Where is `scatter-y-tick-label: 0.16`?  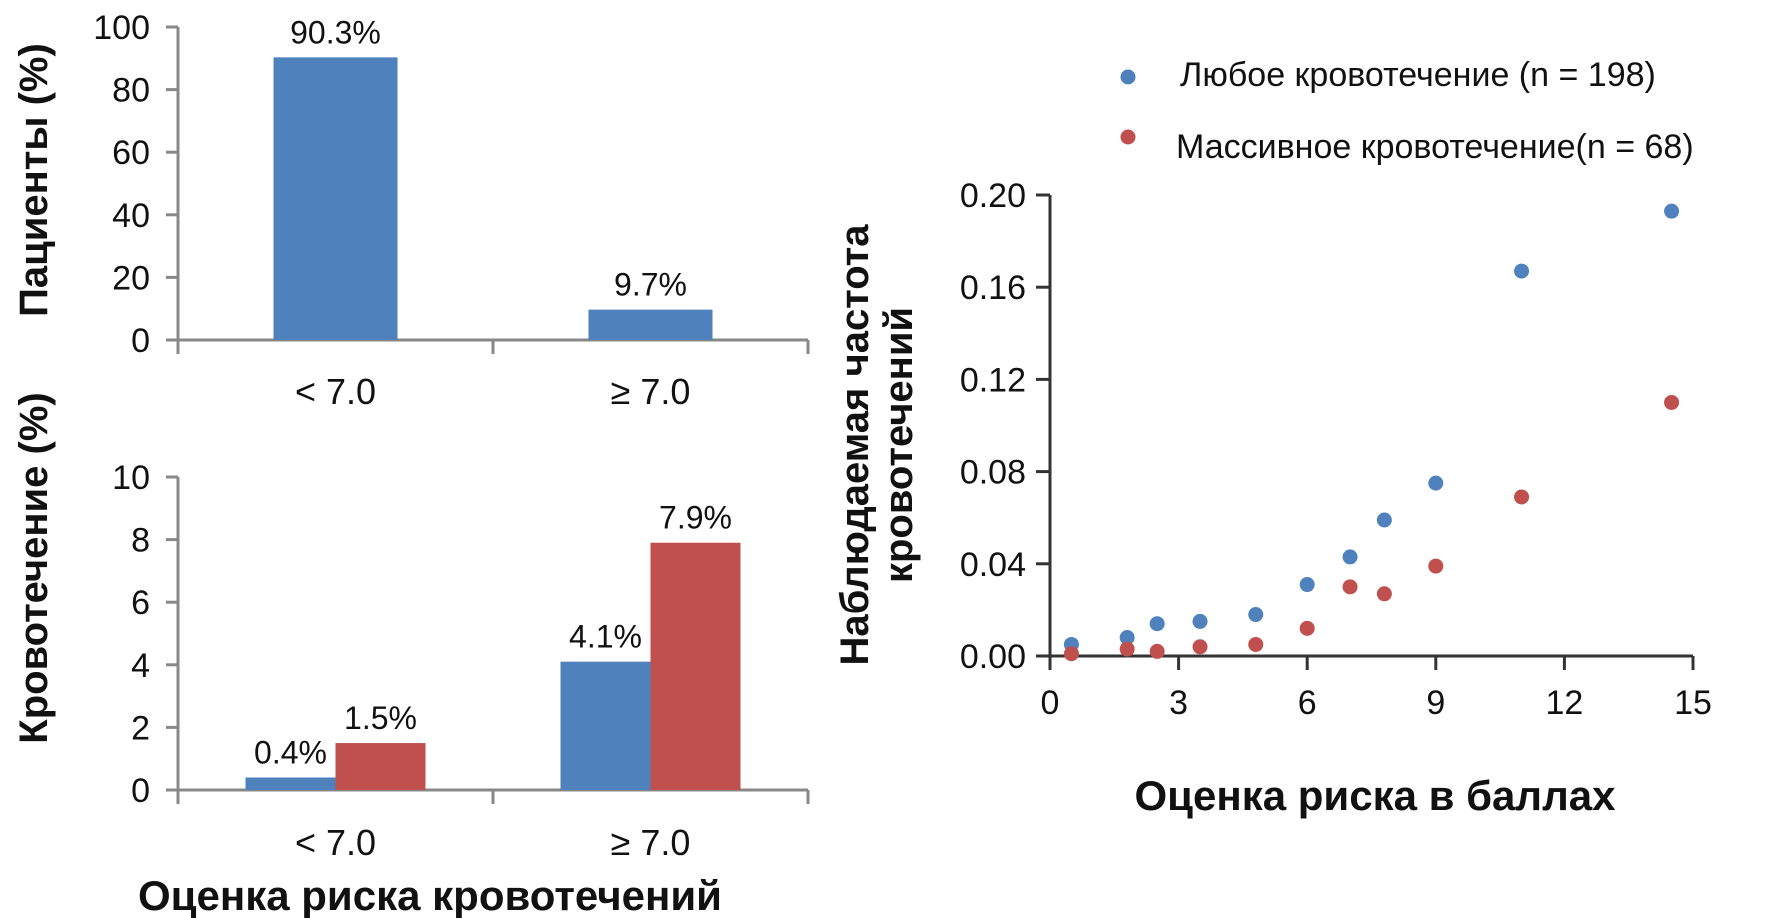
scatter-y-tick-label: 0.16 is located at coordinates (993, 288).